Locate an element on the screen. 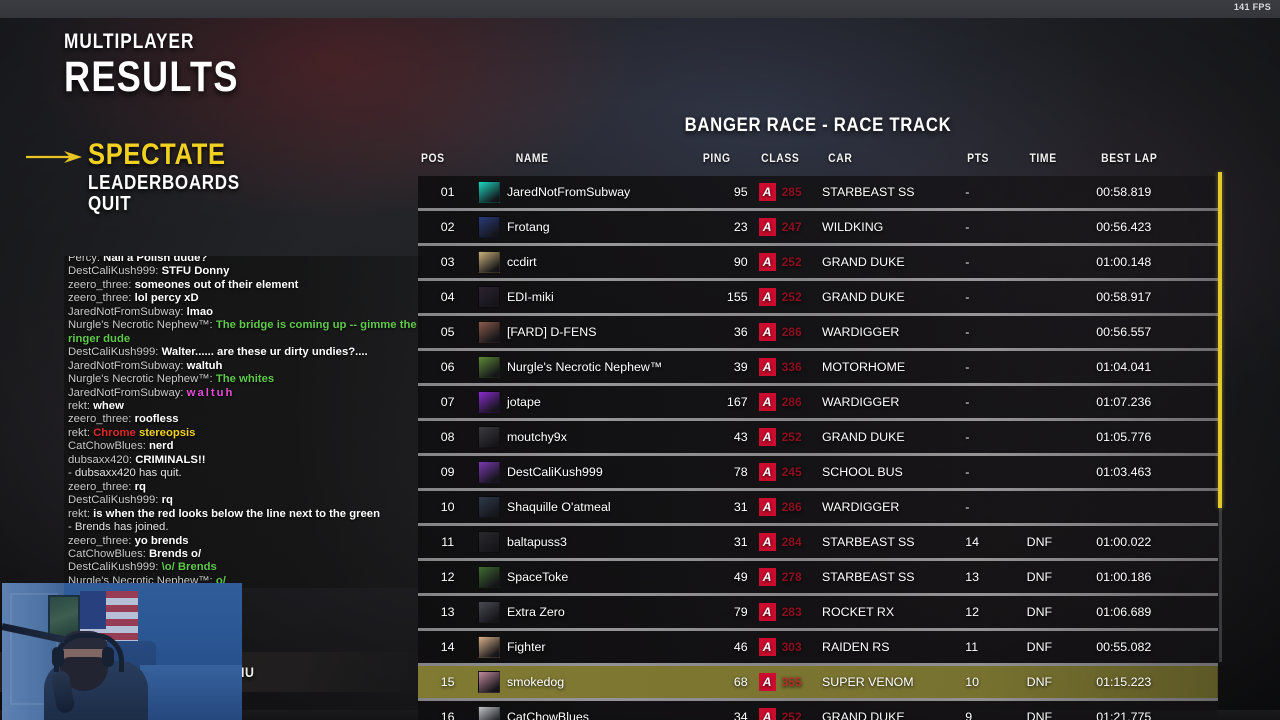 This screenshot has width=1280, height=720. cell-position: 03 is located at coordinates (447, 262).